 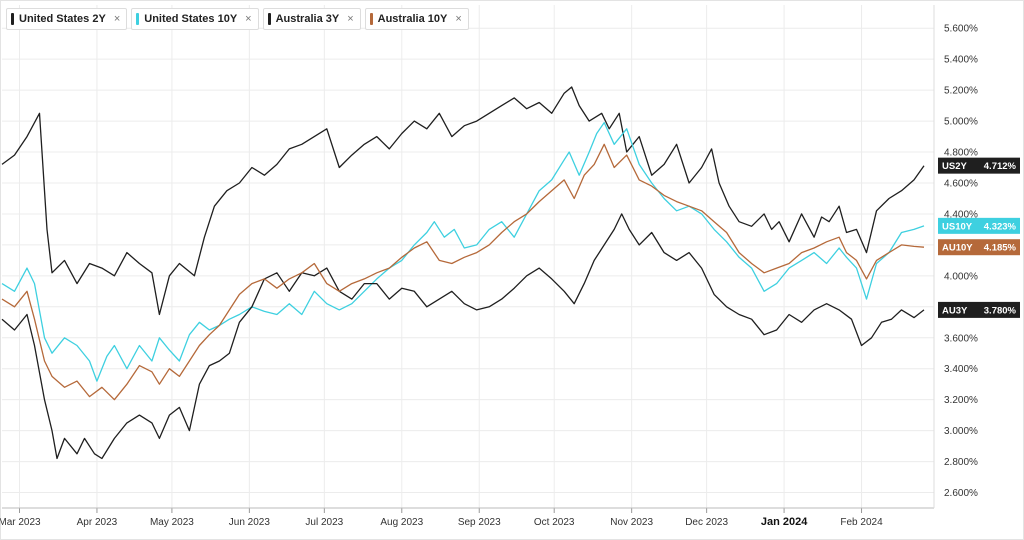 What do you see at coordinates (957, 226) in the screenshot?
I see `end-label-name: US10Y` at bounding box center [957, 226].